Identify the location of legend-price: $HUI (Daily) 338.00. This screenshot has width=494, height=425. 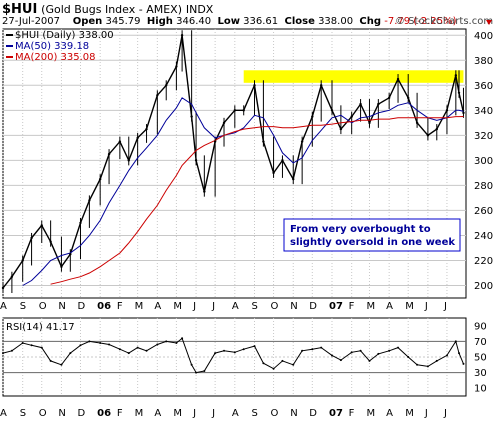
(64, 35).